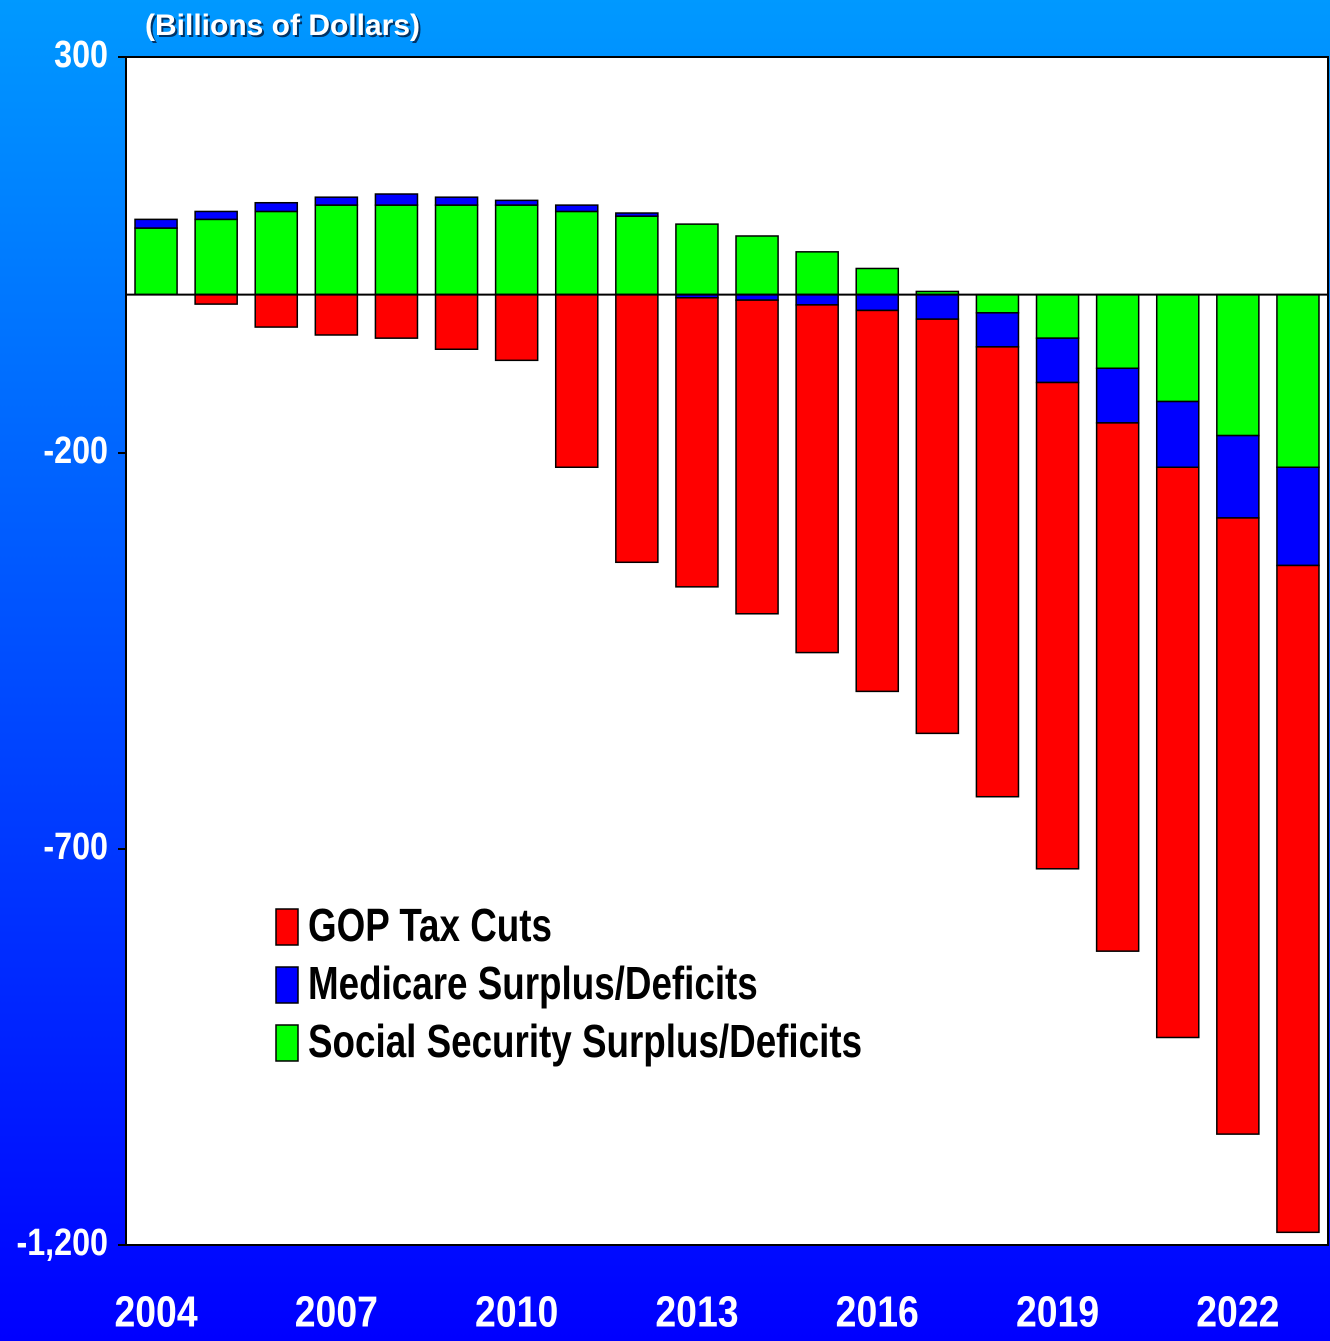  I want to click on x-tick-label: 2016, so click(877, 1312).